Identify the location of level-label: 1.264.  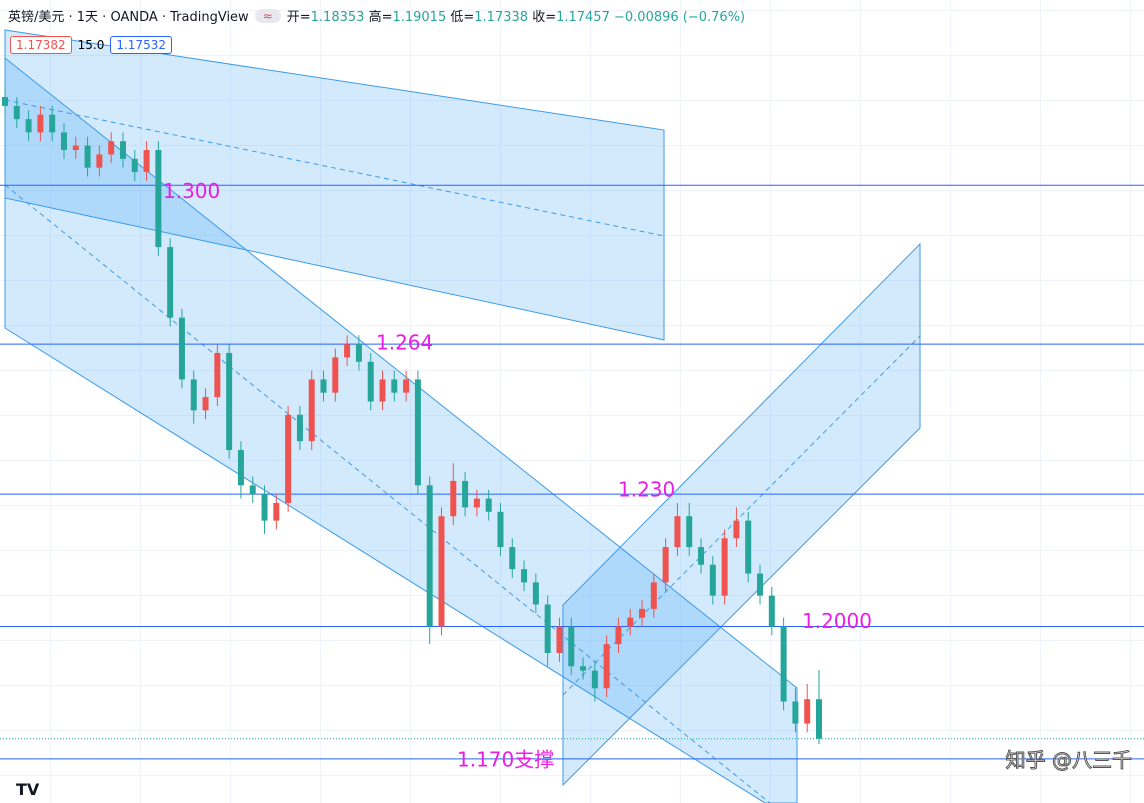
(404, 343).